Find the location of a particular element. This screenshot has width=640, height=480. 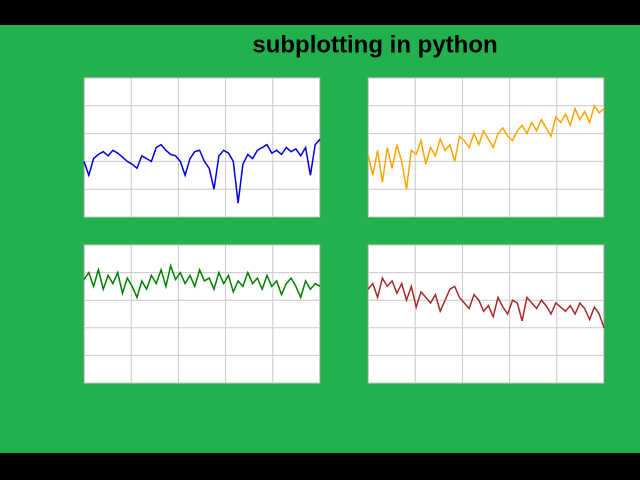

top-bar is located at coordinates (320, 12).